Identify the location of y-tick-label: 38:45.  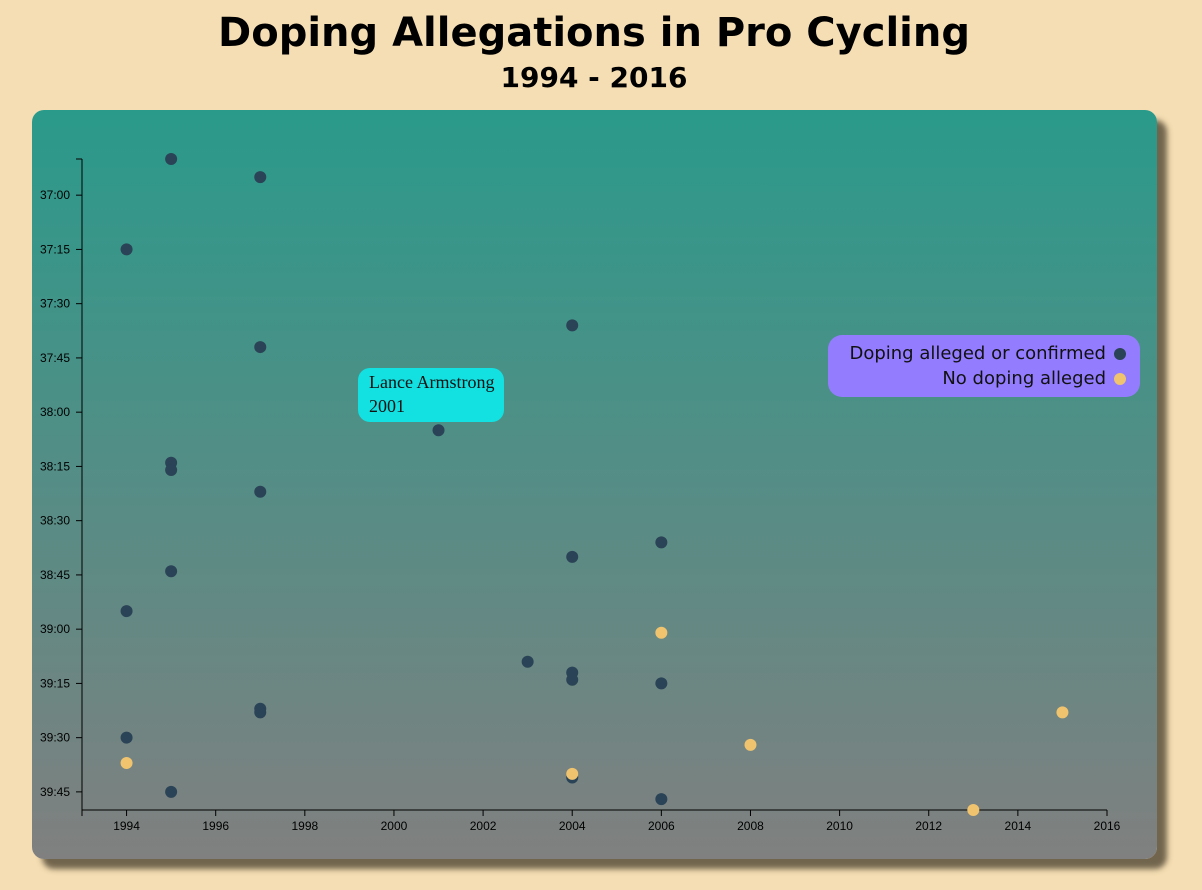
(55, 575).